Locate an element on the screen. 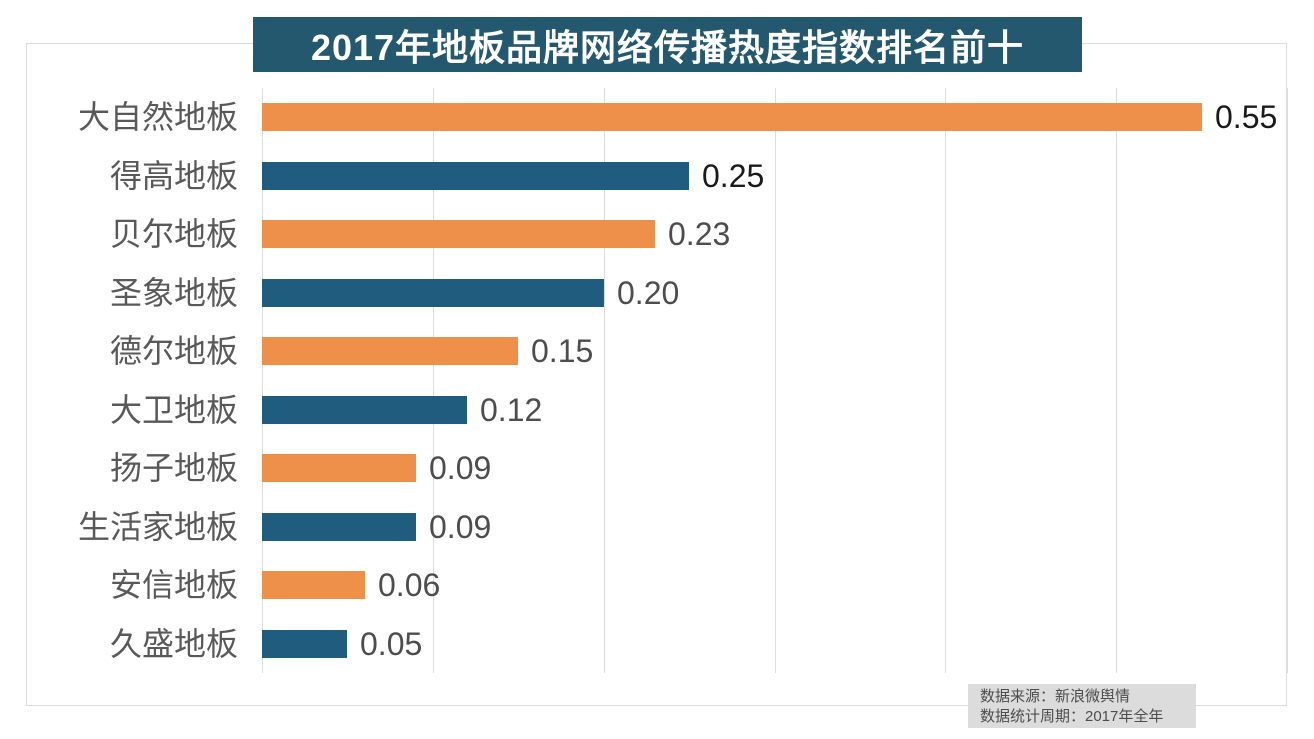 The image size is (1314, 739). data-period-line: 数据统计周期：2017年全年 is located at coordinates (1072, 716).